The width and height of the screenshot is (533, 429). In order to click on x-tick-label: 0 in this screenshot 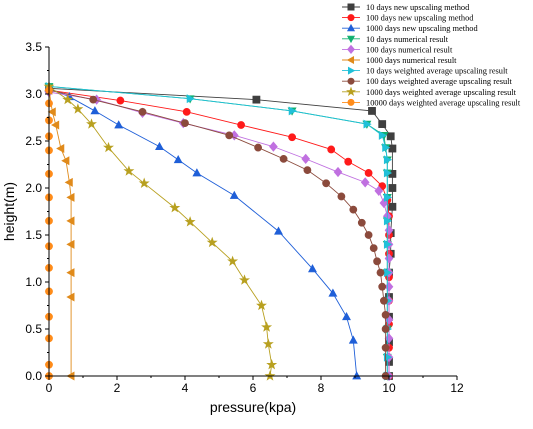, I will do `click(49, 388)`.